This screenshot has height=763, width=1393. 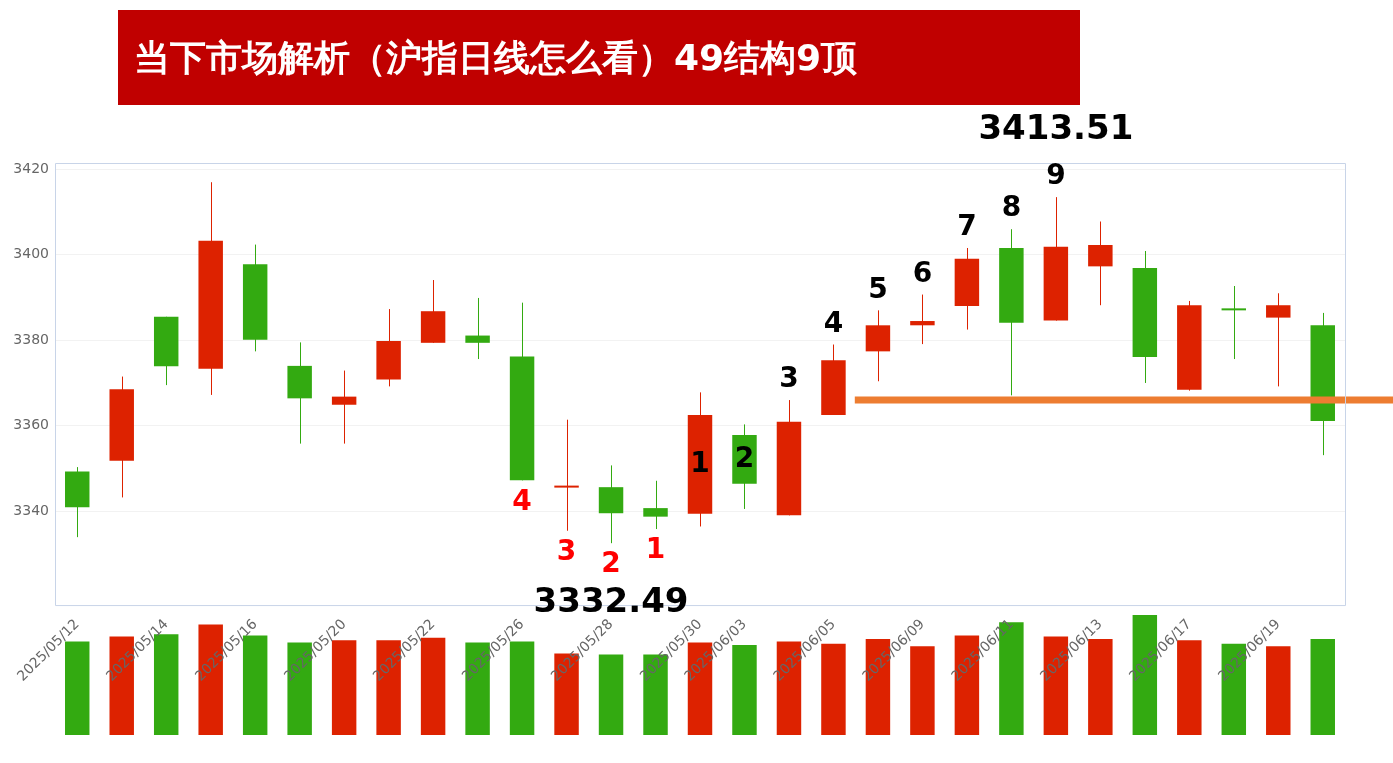 I want to click on y-tick-label: 3380, so click(x=31, y=338).